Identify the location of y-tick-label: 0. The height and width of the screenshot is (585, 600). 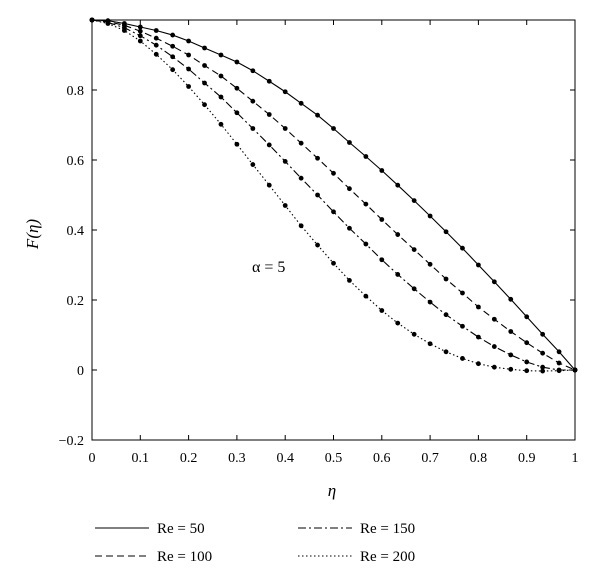
(80, 371).